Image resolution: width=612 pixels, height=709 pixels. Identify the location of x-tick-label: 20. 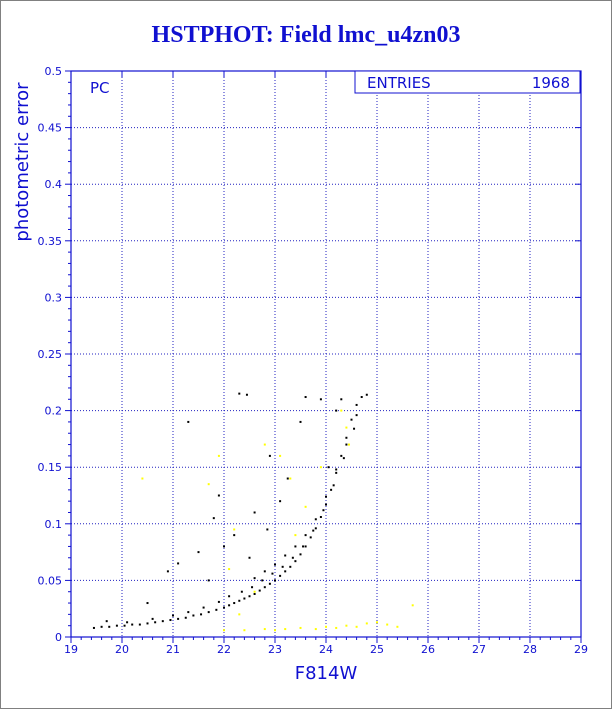
(122, 649).